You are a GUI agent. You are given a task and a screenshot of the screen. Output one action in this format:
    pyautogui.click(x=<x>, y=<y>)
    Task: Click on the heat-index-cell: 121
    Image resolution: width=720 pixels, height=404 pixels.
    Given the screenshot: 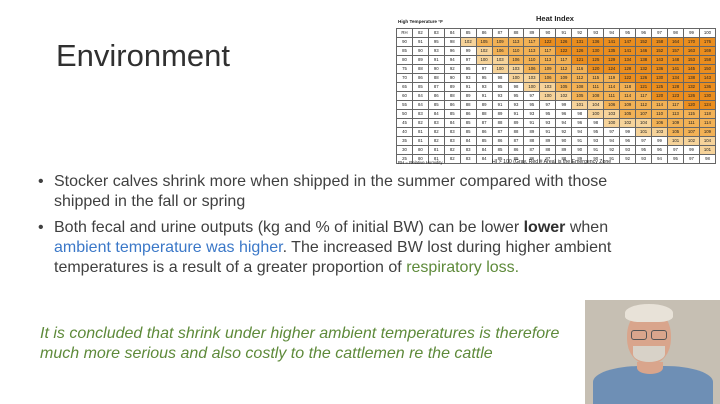 What is the action you would take?
    pyautogui.click(x=644, y=87)
    